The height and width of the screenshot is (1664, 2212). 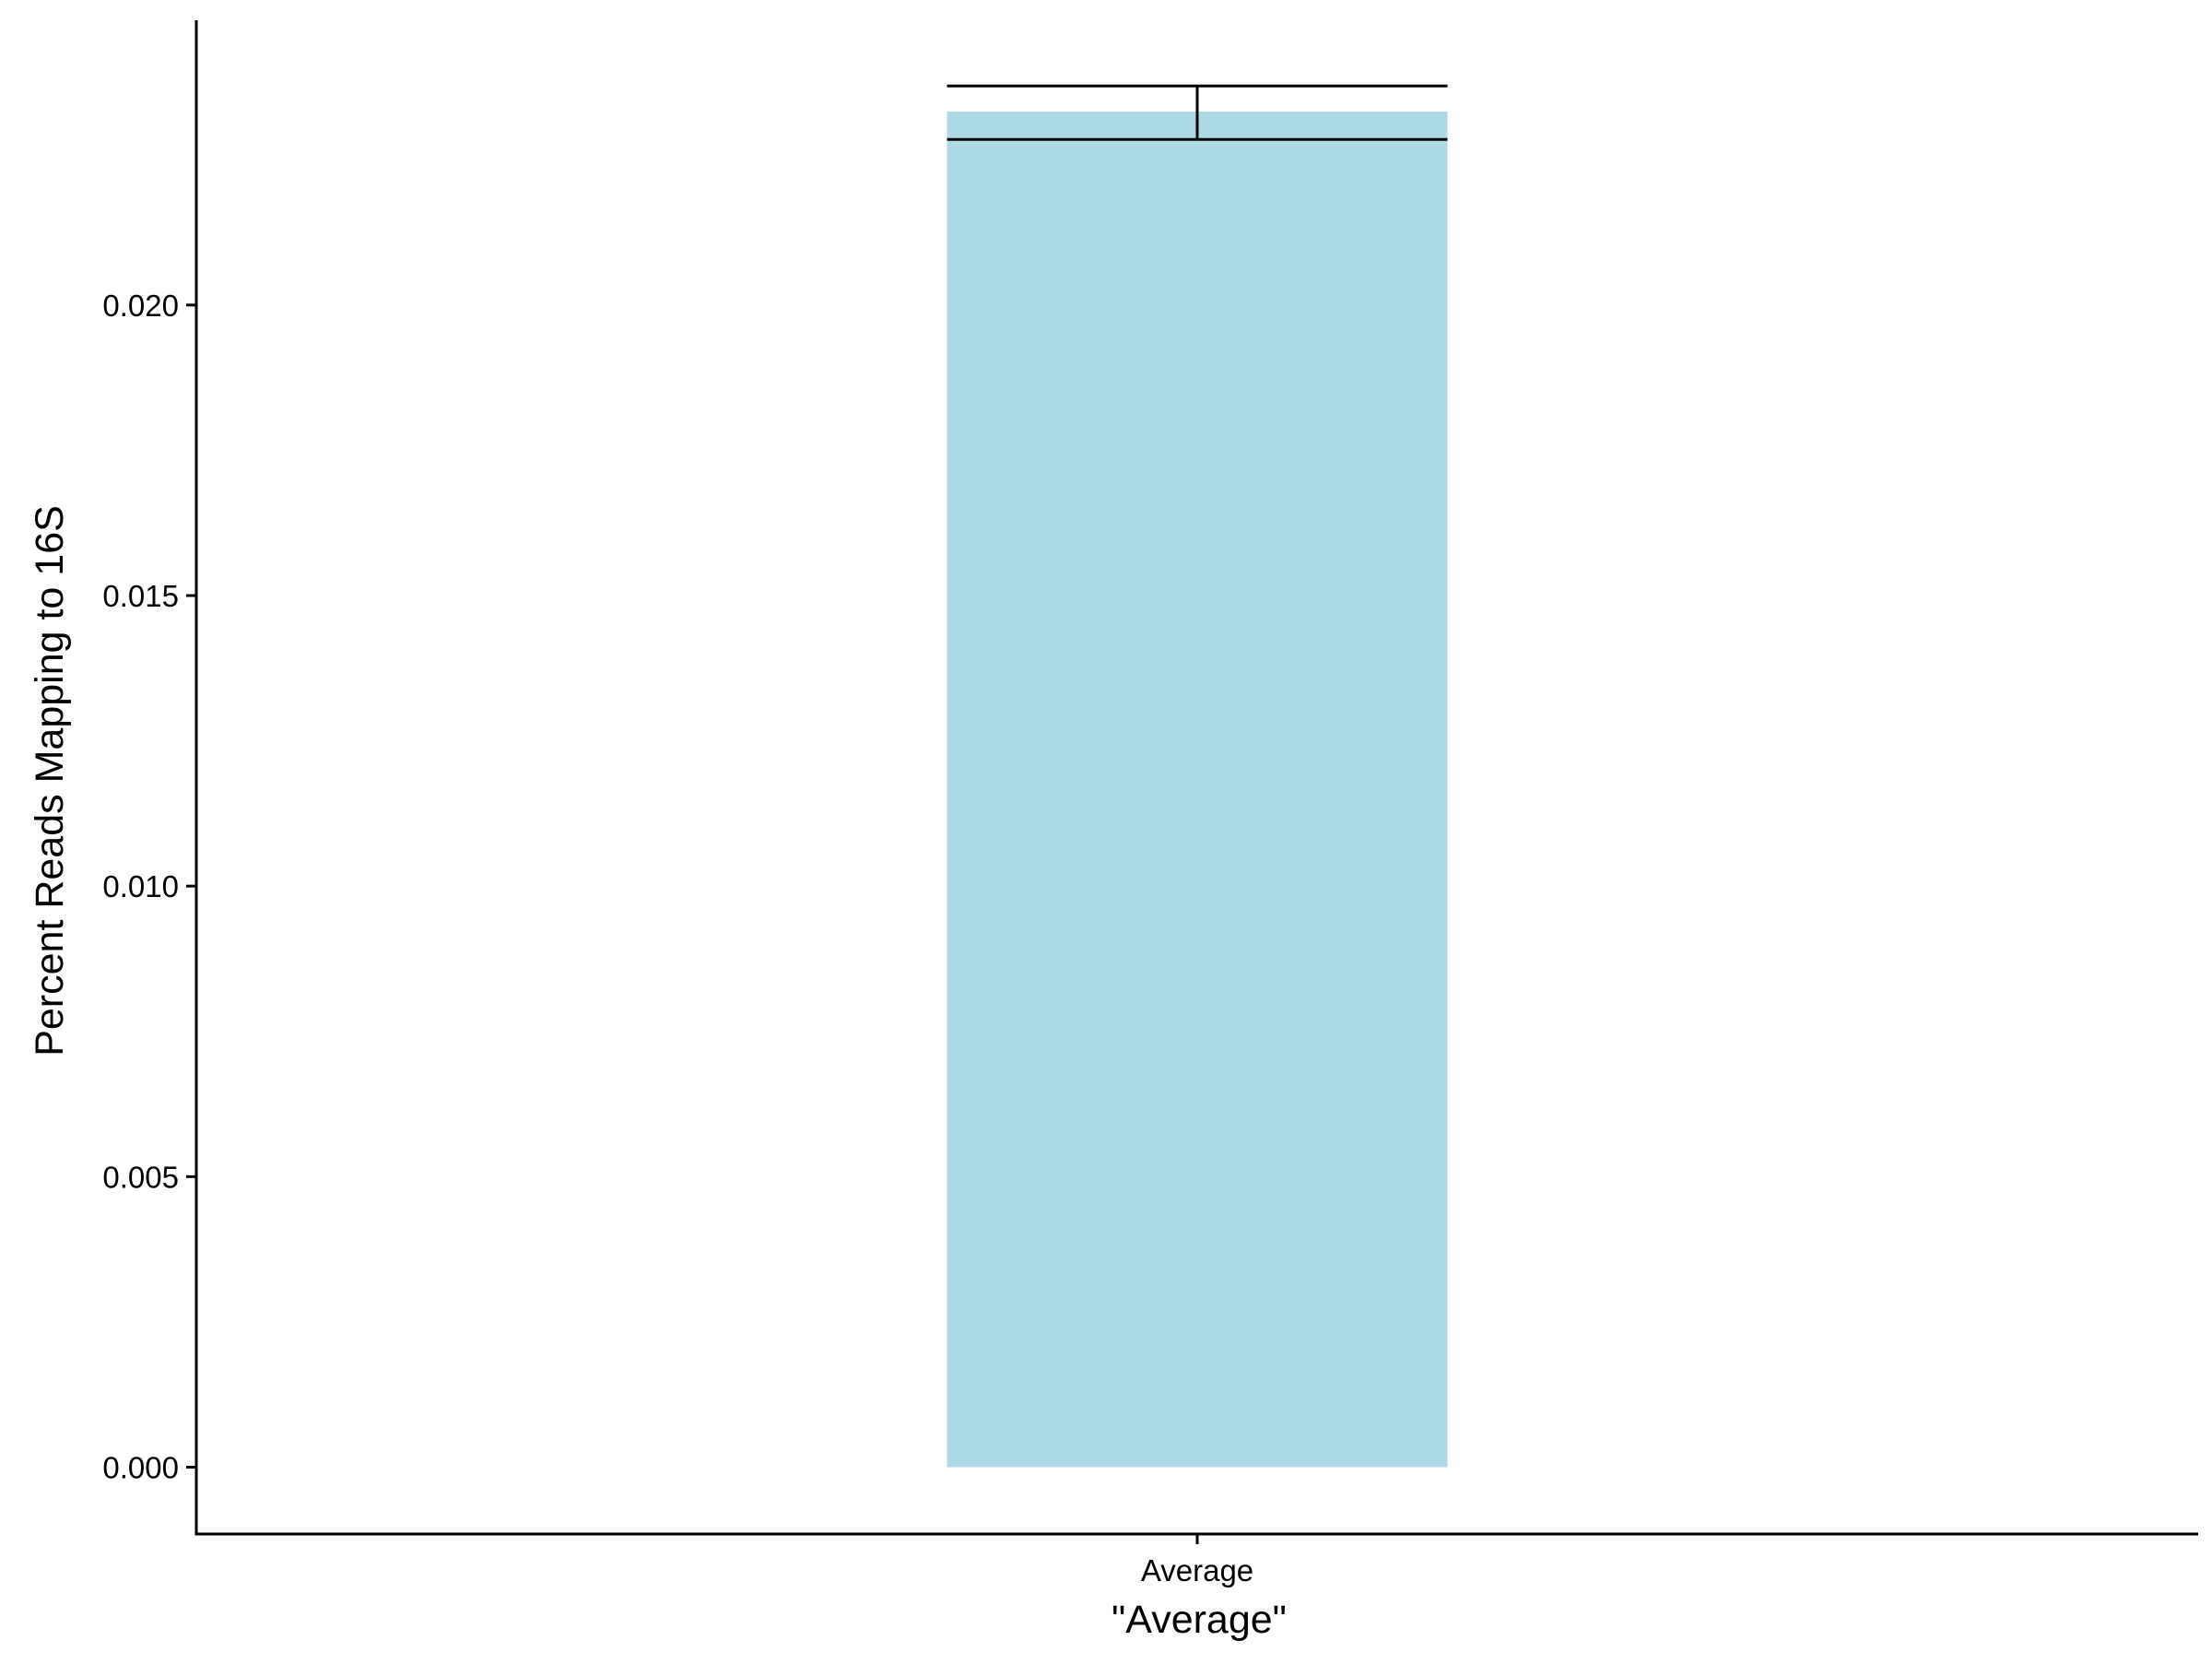 What do you see at coordinates (140, 306) in the screenshot?
I see `y-tick-label: 0.020` at bounding box center [140, 306].